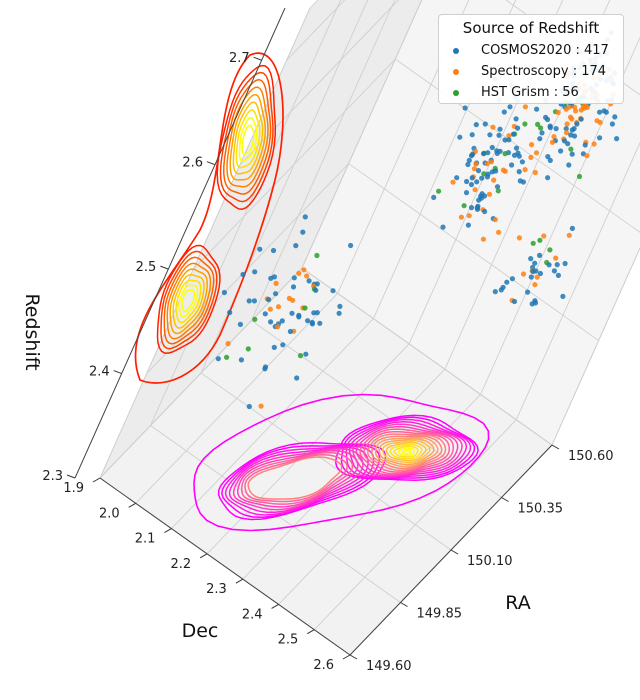 This screenshot has height=700, width=640. What do you see at coordinates (146, 267) in the screenshot?
I see `z-tick-label-2: 2.5` at bounding box center [146, 267].